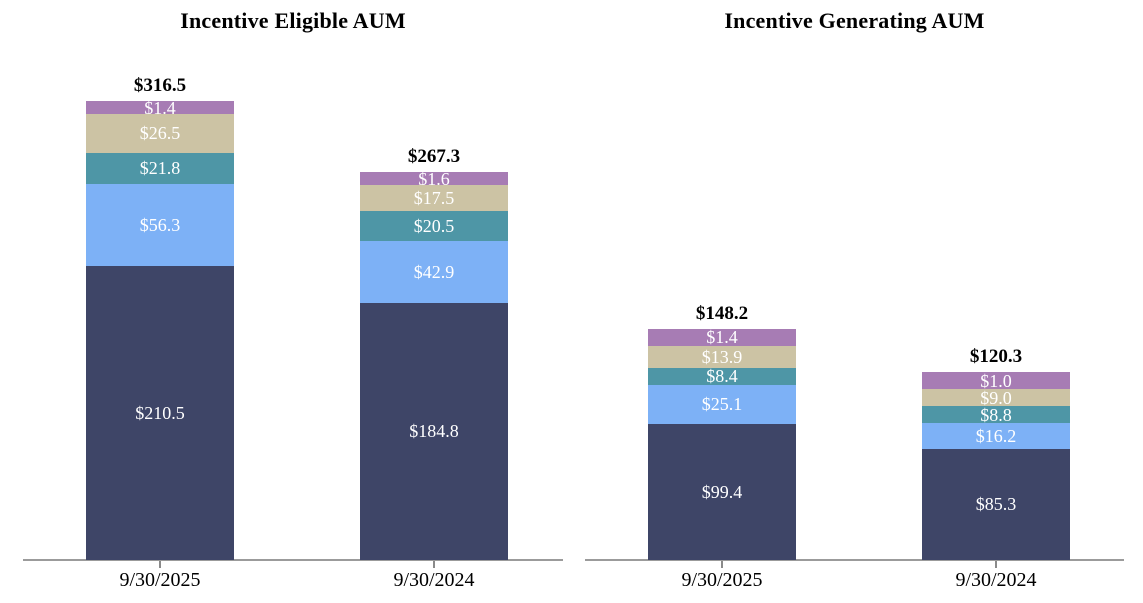 Image resolution: width=1143 pixels, height=603 pixels. I want to click on bar-segment-light-blue-segment: $25.1, so click(722, 404).